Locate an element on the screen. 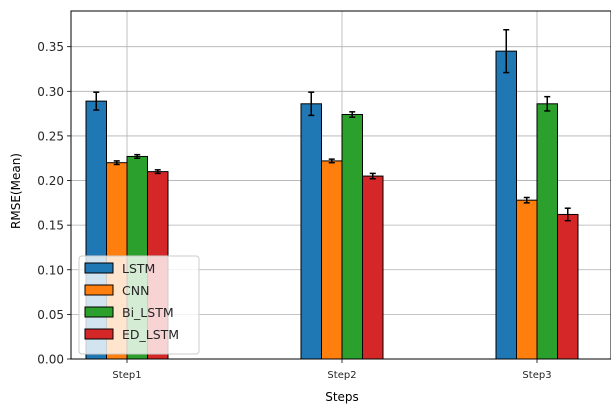  y-axis-ticks: 0.00 0.05 0.10 0.15 0.20 0.25 0.30 0.35 is located at coordinates (54, 203).